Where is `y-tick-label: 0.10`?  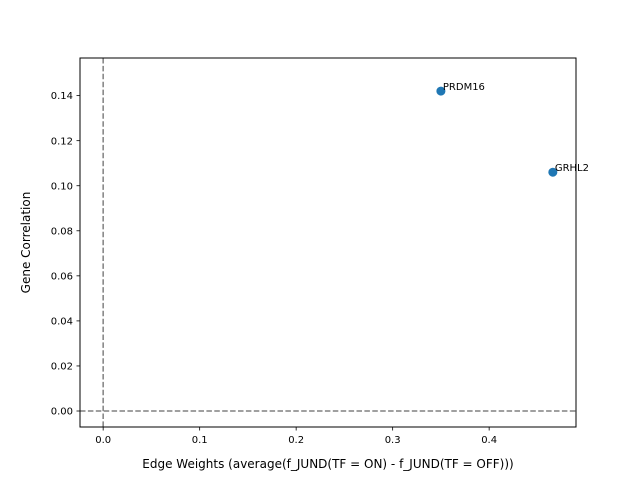
y-tick-label: 0.10 is located at coordinates (62, 186).